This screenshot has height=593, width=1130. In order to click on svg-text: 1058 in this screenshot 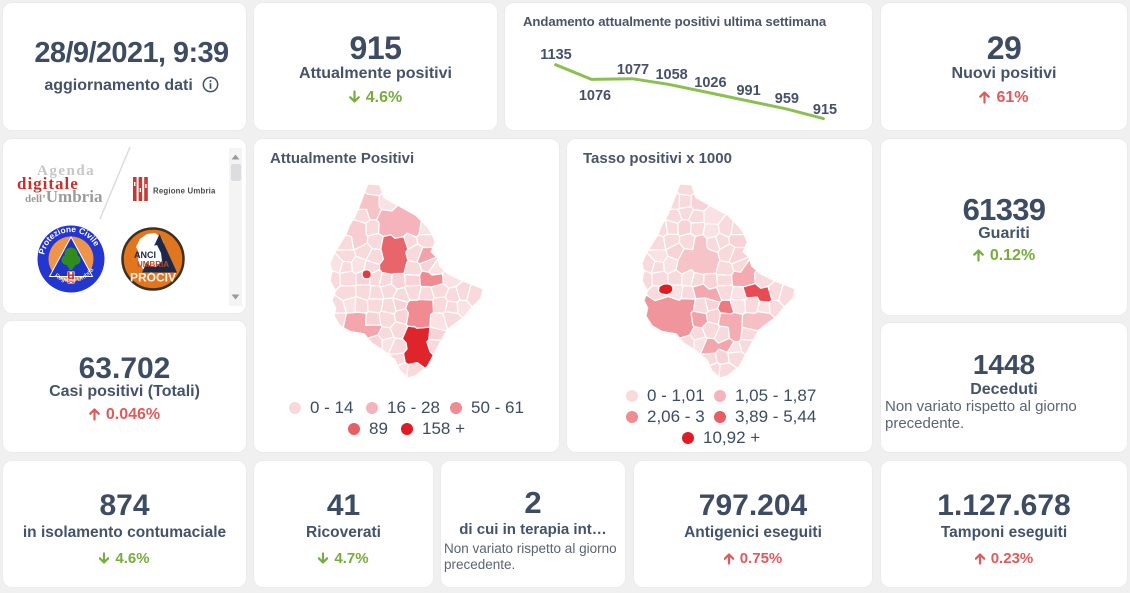, I will do `click(671, 75)`.